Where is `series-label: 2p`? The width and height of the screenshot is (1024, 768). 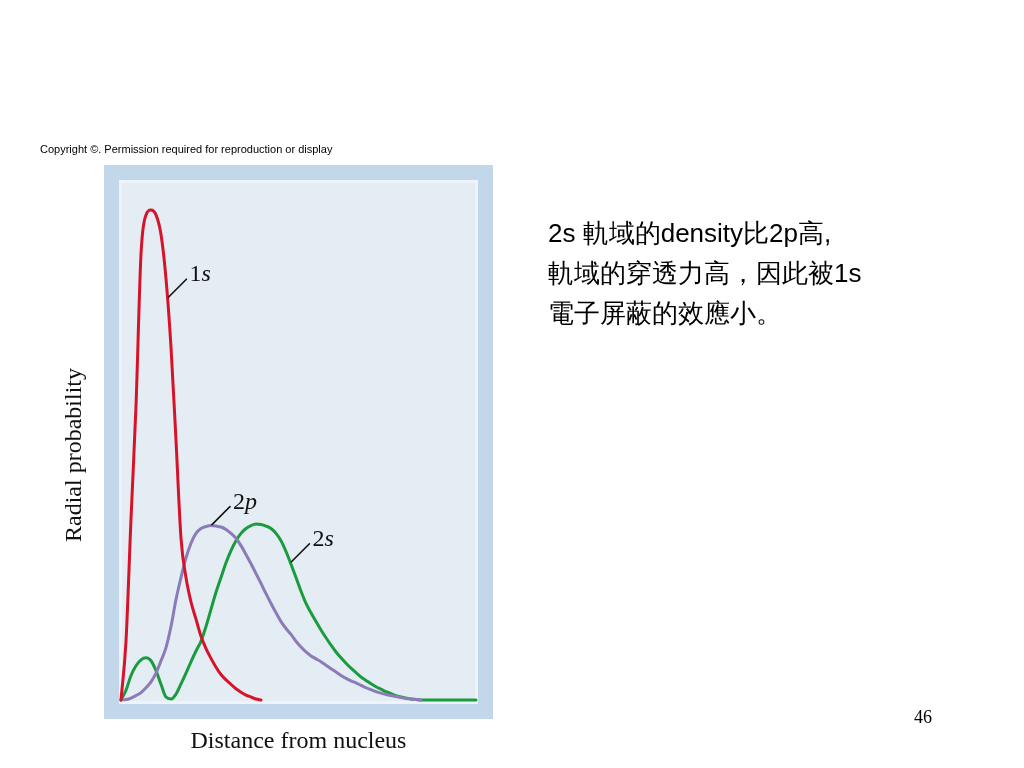 series-label: 2p is located at coordinates (245, 500).